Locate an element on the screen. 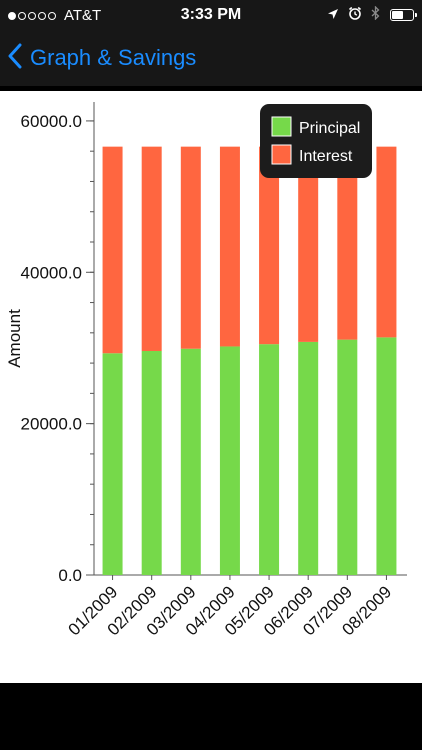 Image resolution: width=422 pixels, height=750 pixels. status-time: 3:33 PM is located at coordinates (211, 14).